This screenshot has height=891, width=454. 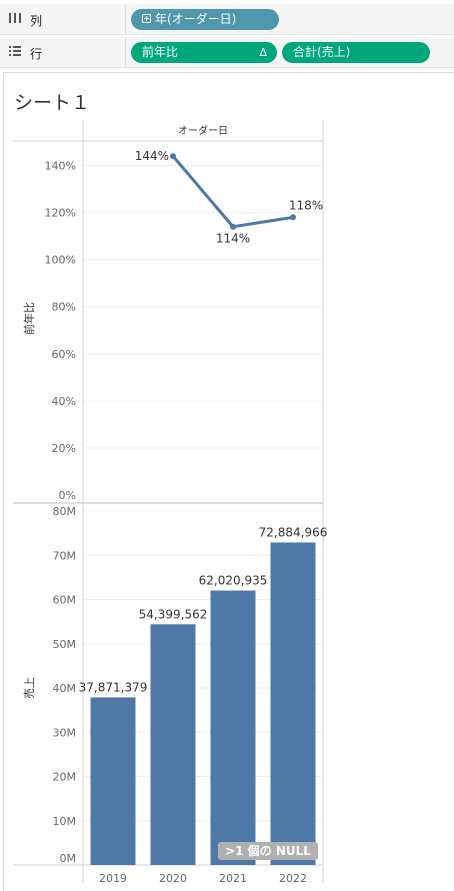 What do you see at coordinates (146, 18) in the screenshot?
I see `plus-box-icon` at bounding box center [146, 18].